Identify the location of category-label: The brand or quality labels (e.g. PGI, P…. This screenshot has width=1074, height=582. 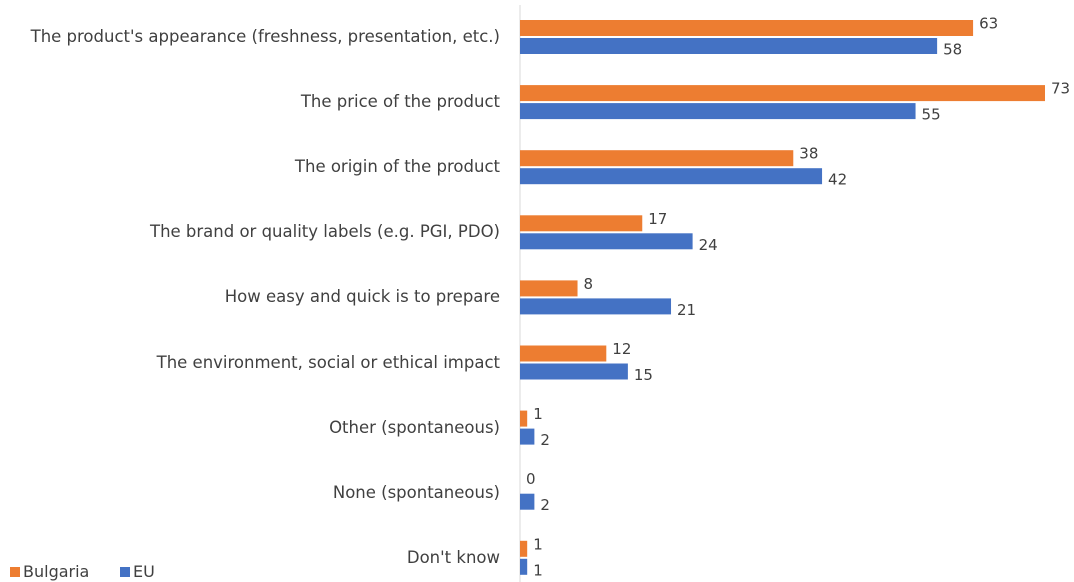
(324, 232).